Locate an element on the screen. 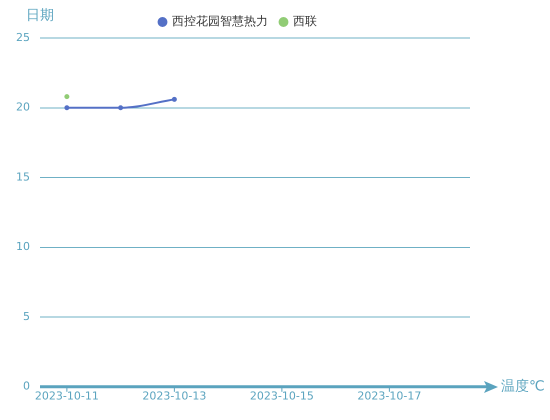 The image size is (550, 420). legend-label: 西控花园智慧热力 is located at coordinates (220, 21).